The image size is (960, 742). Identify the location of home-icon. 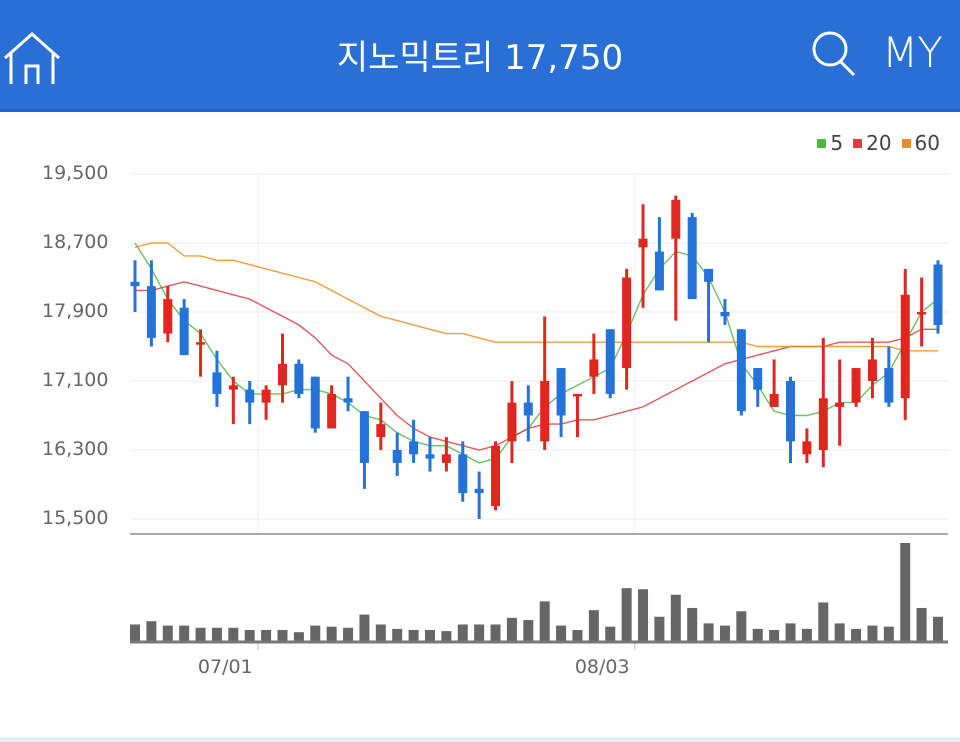
(32, 57).